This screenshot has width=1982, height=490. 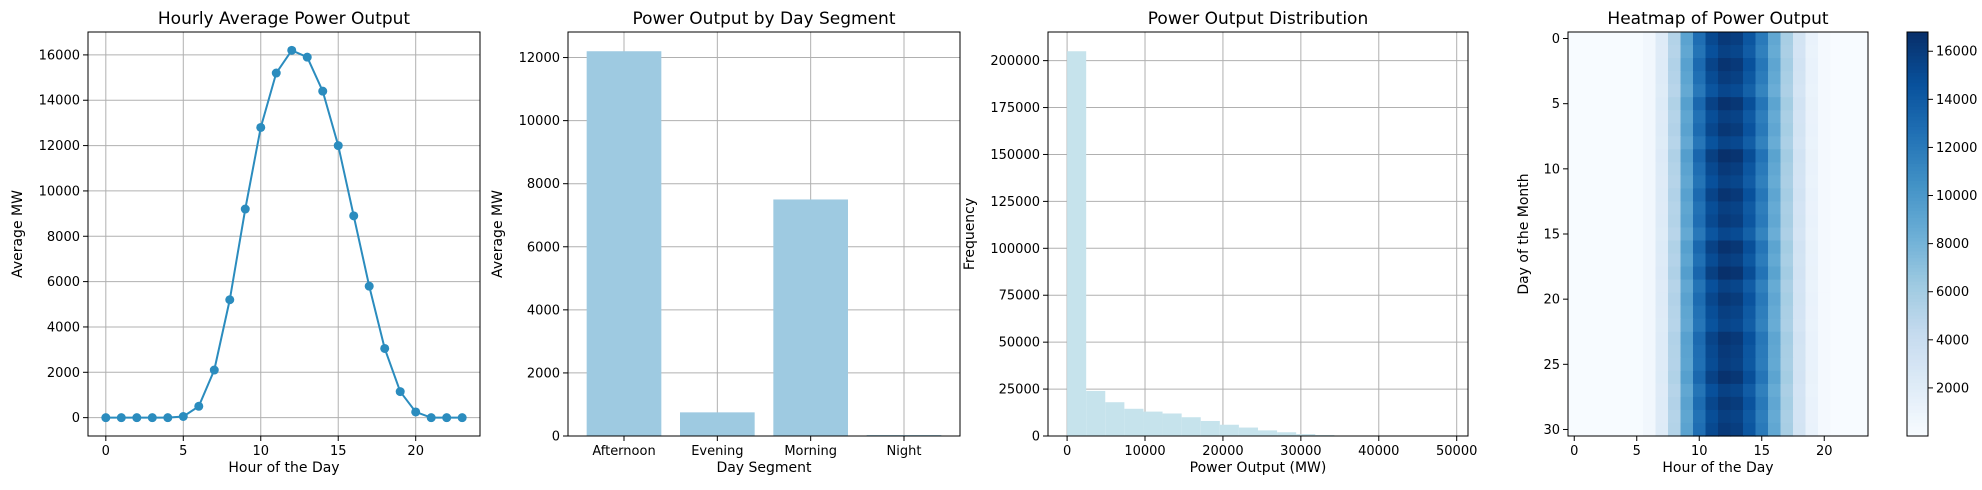 What do you see at coordinates (1015, 249) in the screenshot?
I see `y-tick-label: 100000` at bounding box center [1015, 249].